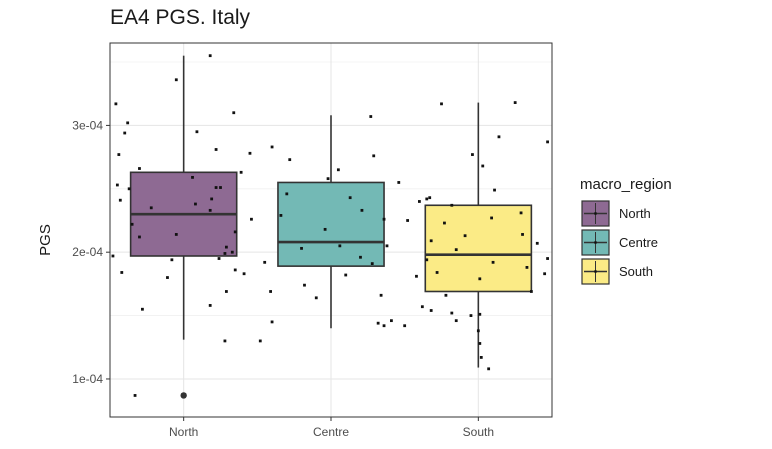 The width and height of the screenshot is (772, 449). I want to click on x-tick-label: South, so click(478, 432).